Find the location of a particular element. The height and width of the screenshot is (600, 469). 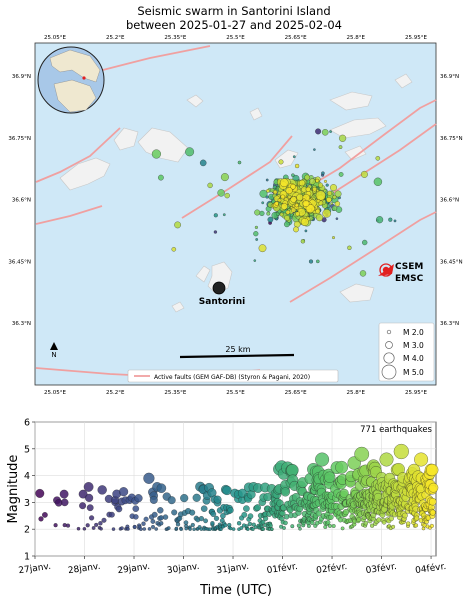

lat-right-label: 36.3°N is located at coordinates (449, 324).